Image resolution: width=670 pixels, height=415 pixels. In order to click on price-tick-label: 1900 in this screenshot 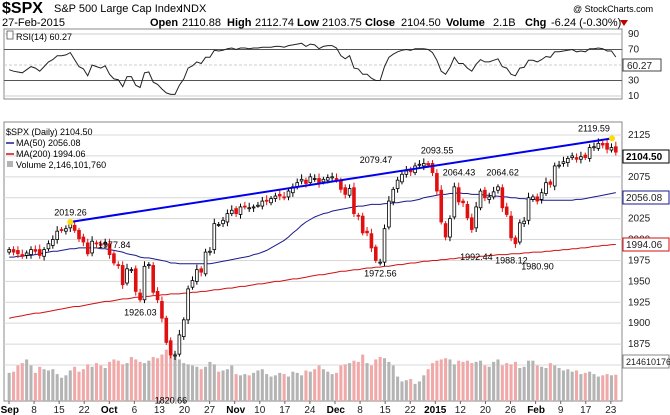, I will do `click(639, 323)`.